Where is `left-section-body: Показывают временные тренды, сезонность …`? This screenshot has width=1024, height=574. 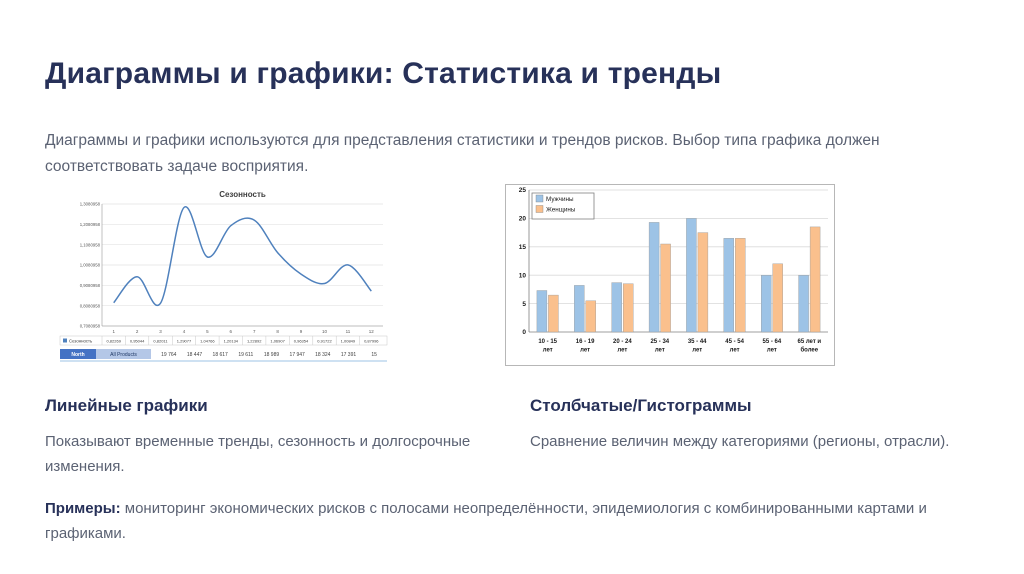 left-section-body: Показывают временные тренды, сезонность … is located at coordinates (258, 454).